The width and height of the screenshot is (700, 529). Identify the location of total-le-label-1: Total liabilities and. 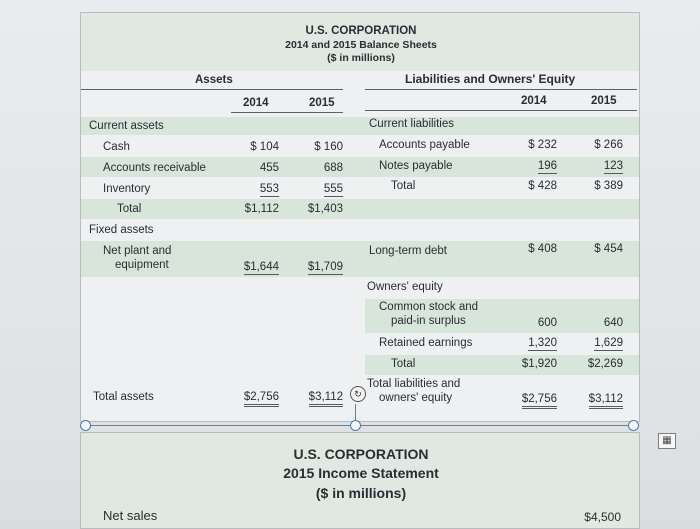
(414, 384).